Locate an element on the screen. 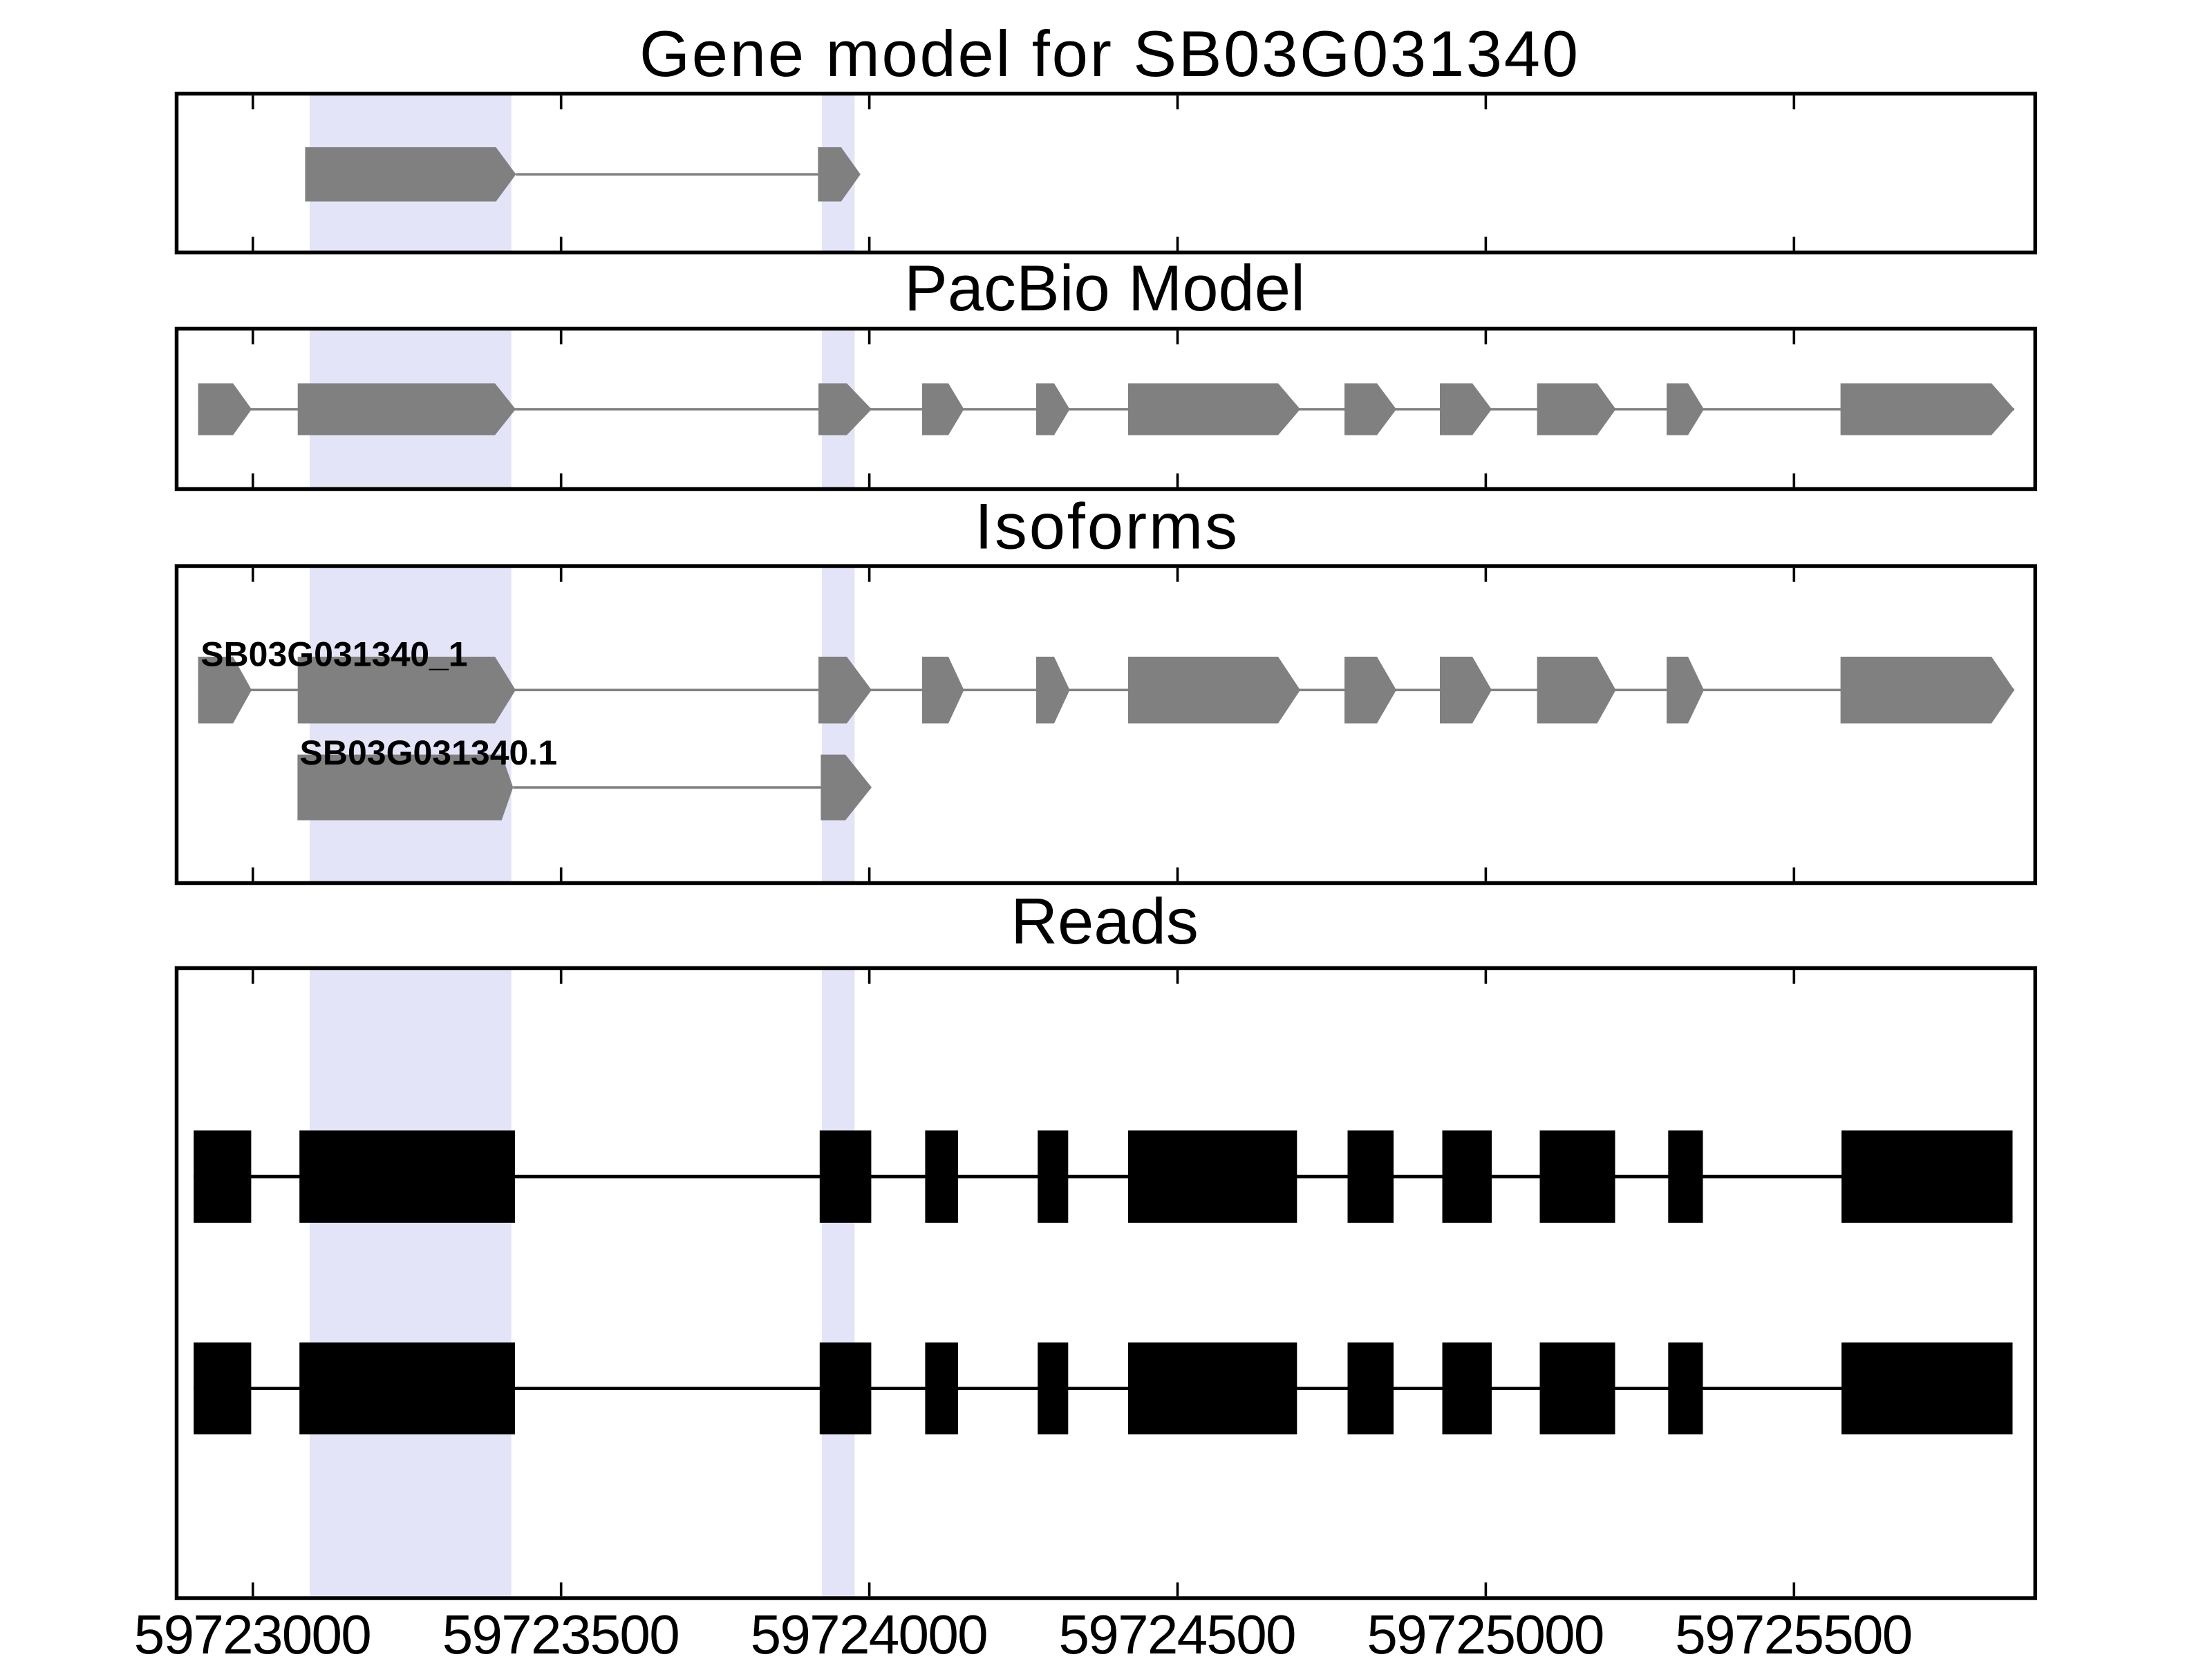 This screenshot has height=1659, width=2212. svg-text: 59725000 is located at coordinates (1485, 1632).